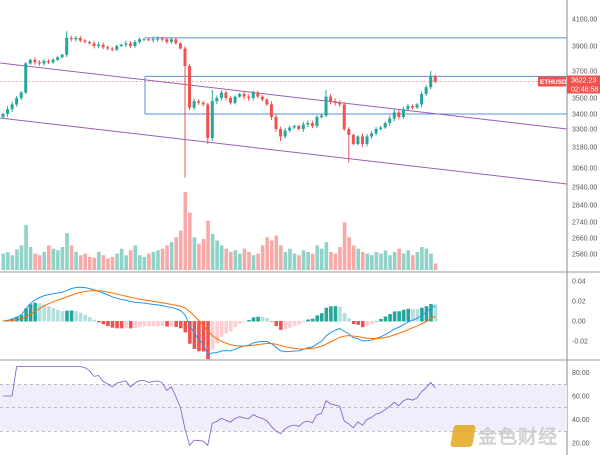  Describe the element at coordinates (579, 322) in the screenshot. I see `macd-tick-label: 0.00` at that location.